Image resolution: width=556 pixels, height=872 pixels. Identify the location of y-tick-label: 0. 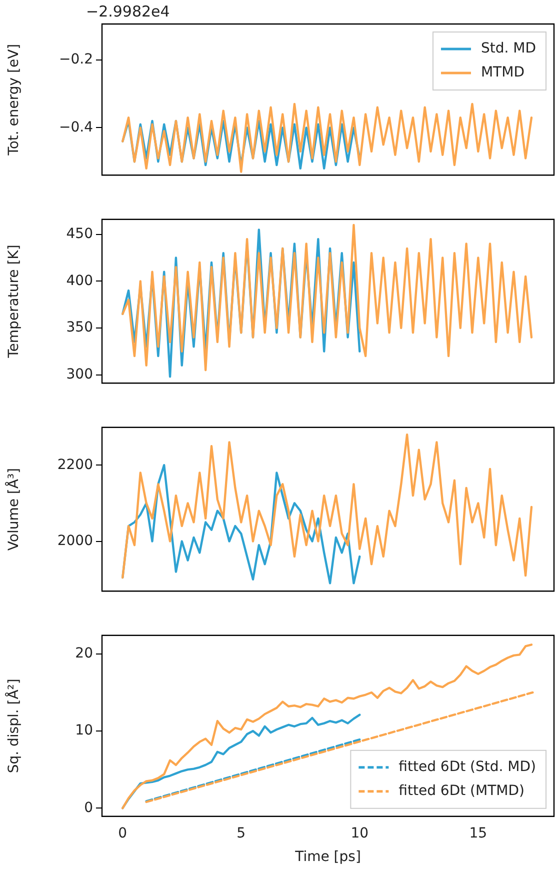
(88, 808).